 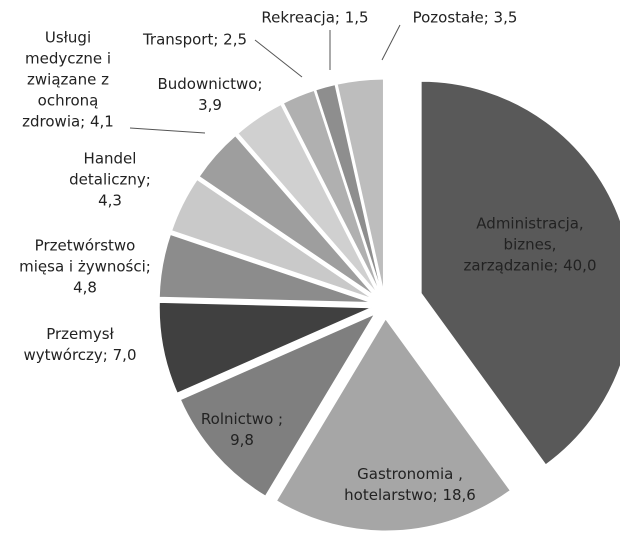 What do you see at coordinates (195, 39) in the screenshot?
I see `data-label: Transport; 2,5` at bounding box center [195, 39].